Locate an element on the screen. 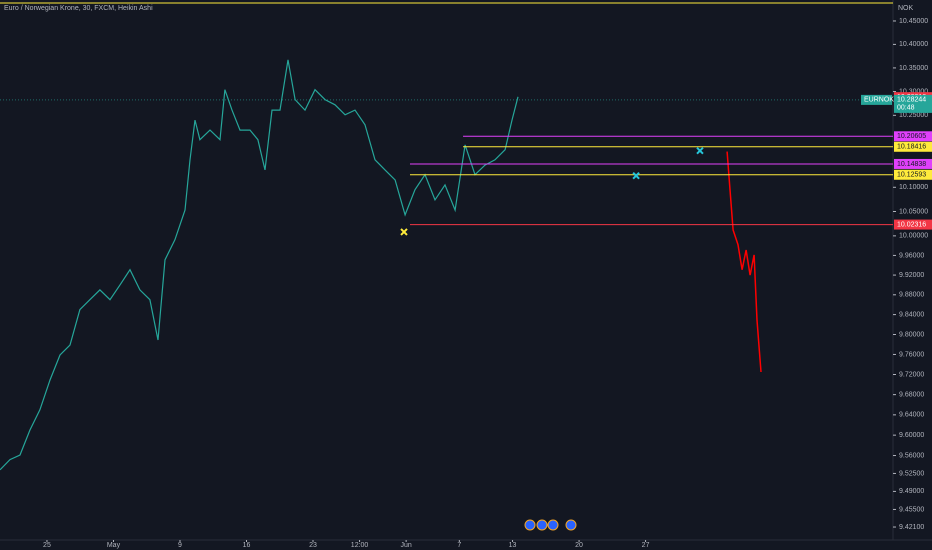 The height and width of the screenshot is (550, 932). y-tick-label: 9.84000 is located at coordinates (911, 314).